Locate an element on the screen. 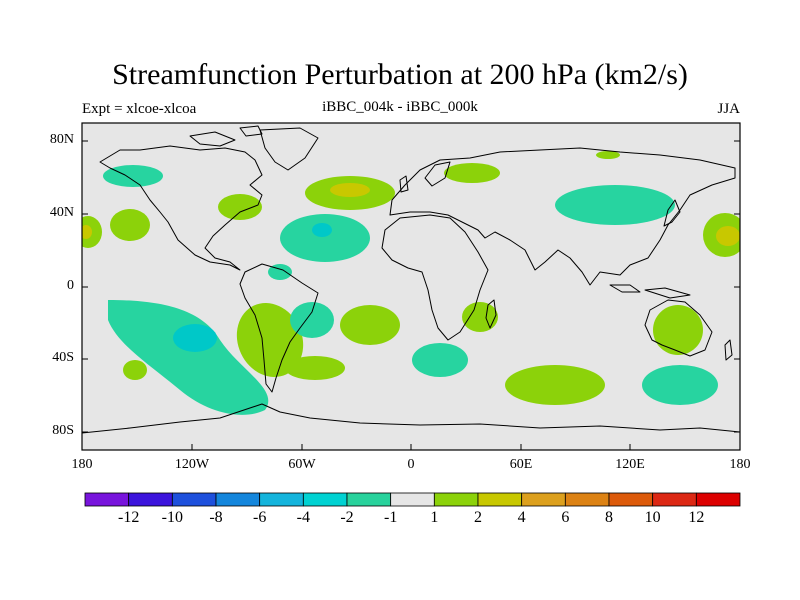 This screenshot has width=800, height=600. lon-label-180w: 180 is located at coordinates (82, 464).